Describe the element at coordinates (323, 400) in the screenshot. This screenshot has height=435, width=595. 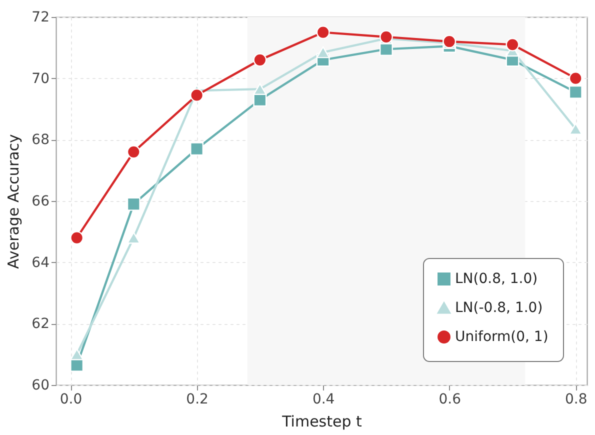
I see `x-tick-label: 0.4` at that location.